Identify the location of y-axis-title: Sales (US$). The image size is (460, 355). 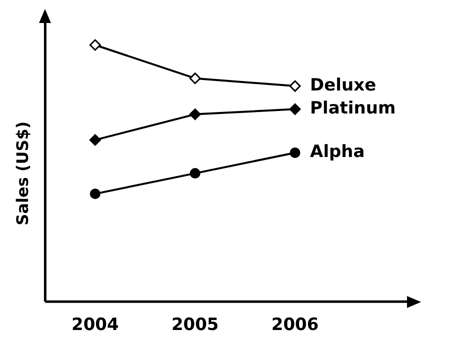
(22, 173).